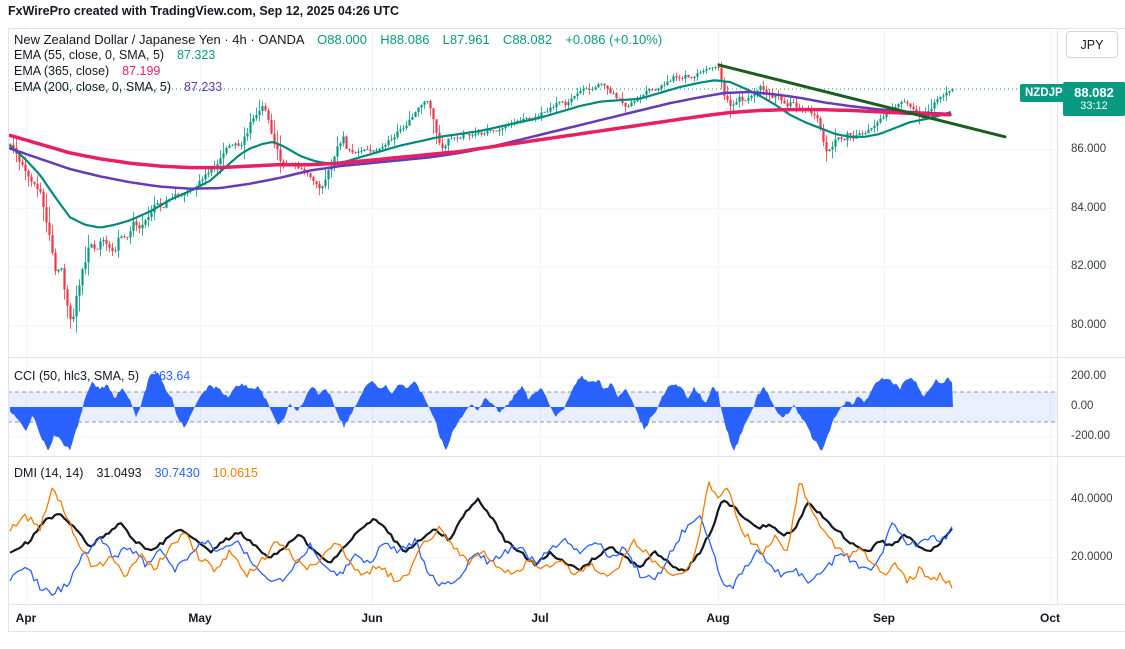 This screenshot has width=1125, height=649. I want to click on last-price-symbol-flag: NZDJPY, so click(1048, 93).